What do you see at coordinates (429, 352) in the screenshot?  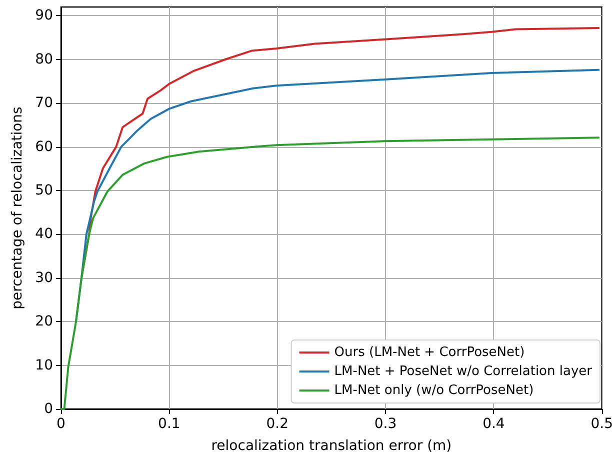 I see `legend-label: Ours (LM-Net + CorrPoseNet)` at bounding box center [429, 352].